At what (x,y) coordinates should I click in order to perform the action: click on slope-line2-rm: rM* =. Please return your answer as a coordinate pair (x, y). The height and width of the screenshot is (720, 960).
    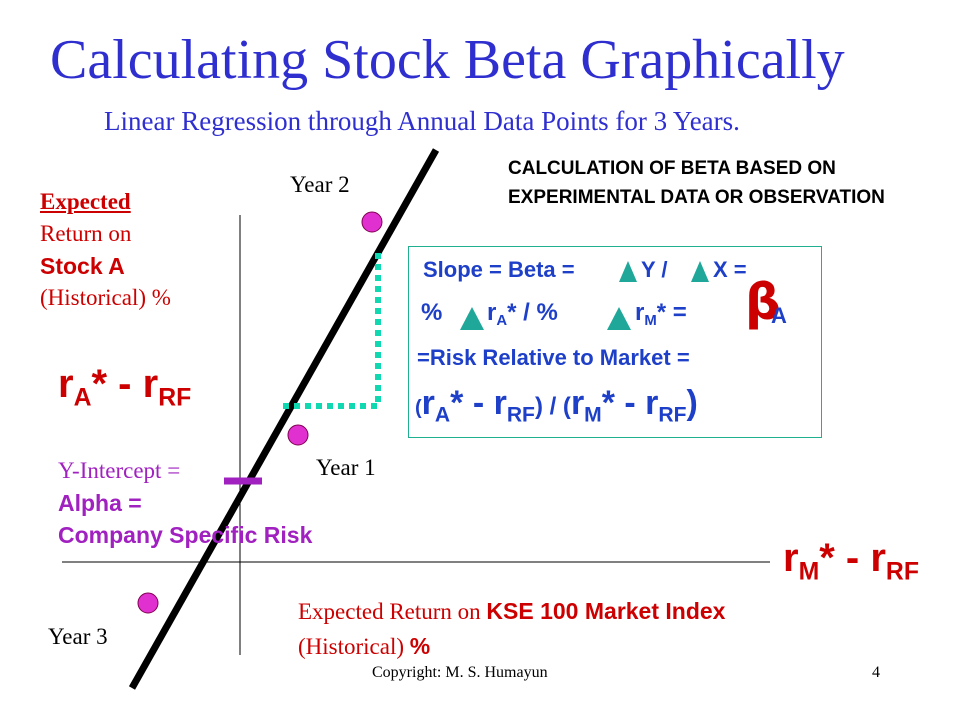
    Looking at the image, I should click on (661, 314).